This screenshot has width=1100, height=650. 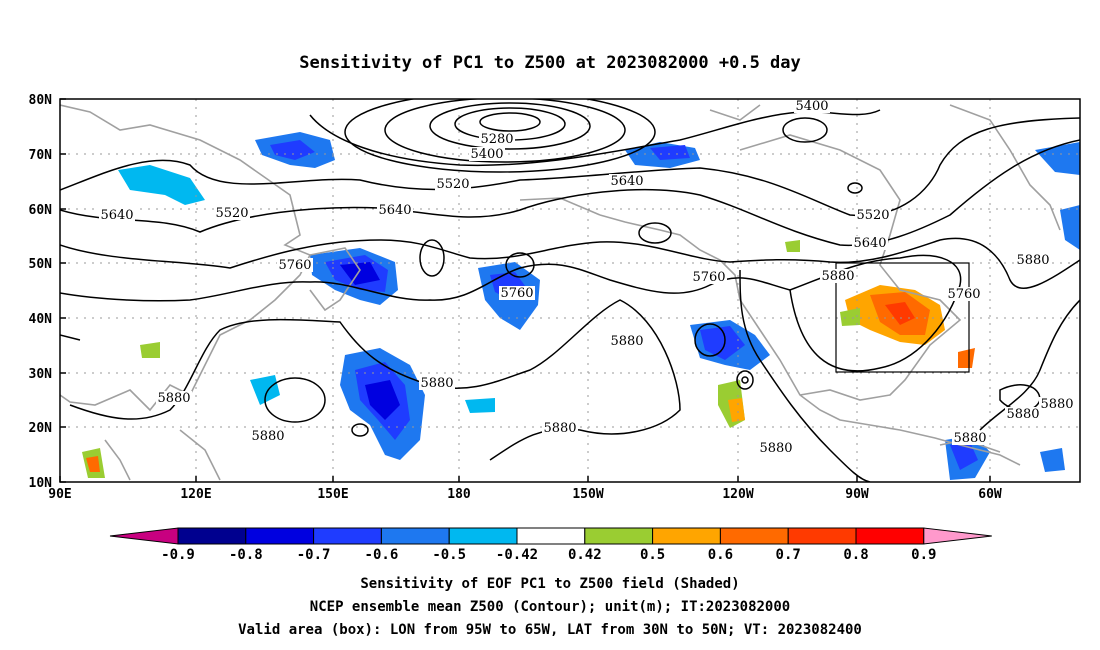 What do you see at coordinates (314, 555) in the screenshot?
I see `colorbar-label: -0.7` at bounding box center [314, 555].